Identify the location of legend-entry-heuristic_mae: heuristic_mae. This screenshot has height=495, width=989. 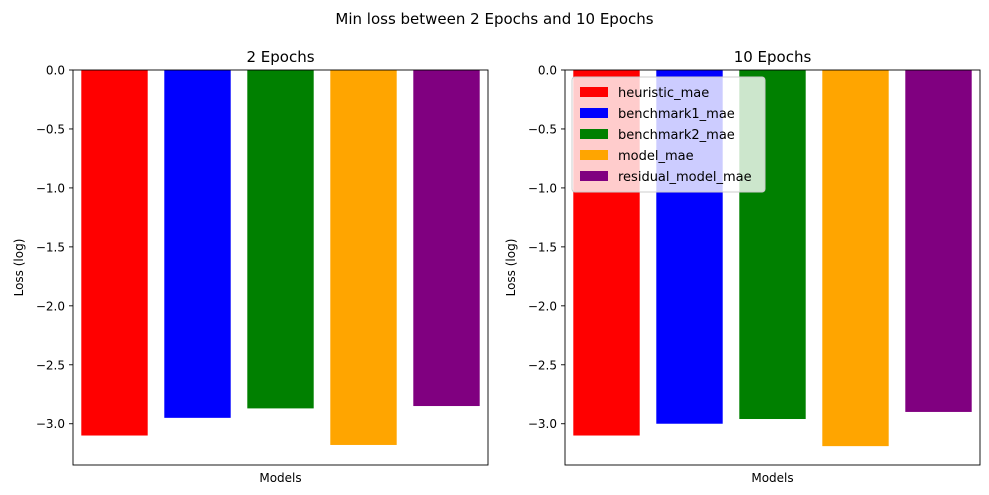
(663, 93).